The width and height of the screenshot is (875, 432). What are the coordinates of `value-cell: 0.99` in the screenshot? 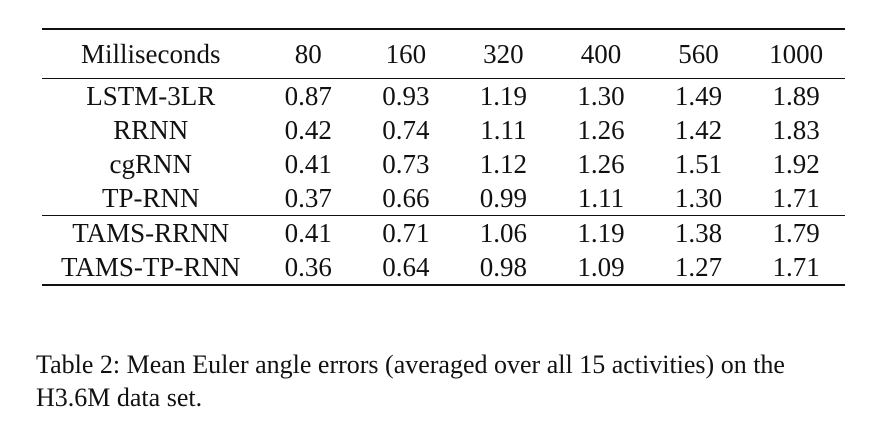 It's located at (503, 198).